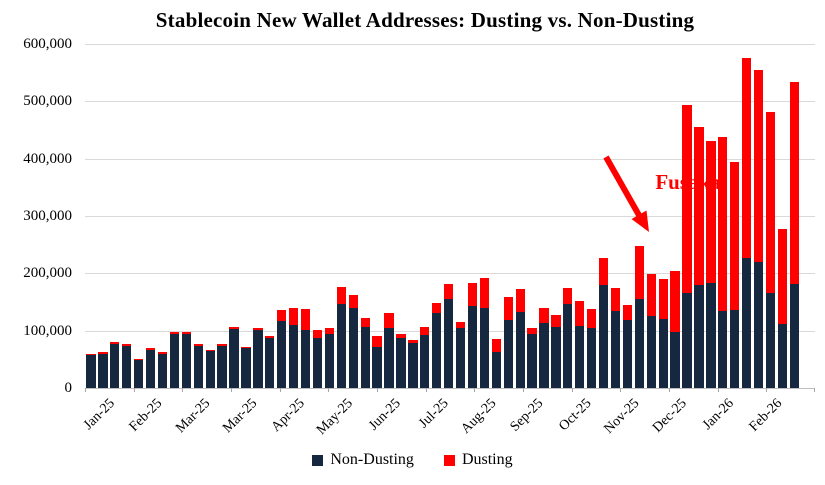 The width and height of the screenshot is (825, 485). Describe the element at coordinates (334, 417) in the screenshot. I see `x-axis-label: May-25` at that location.